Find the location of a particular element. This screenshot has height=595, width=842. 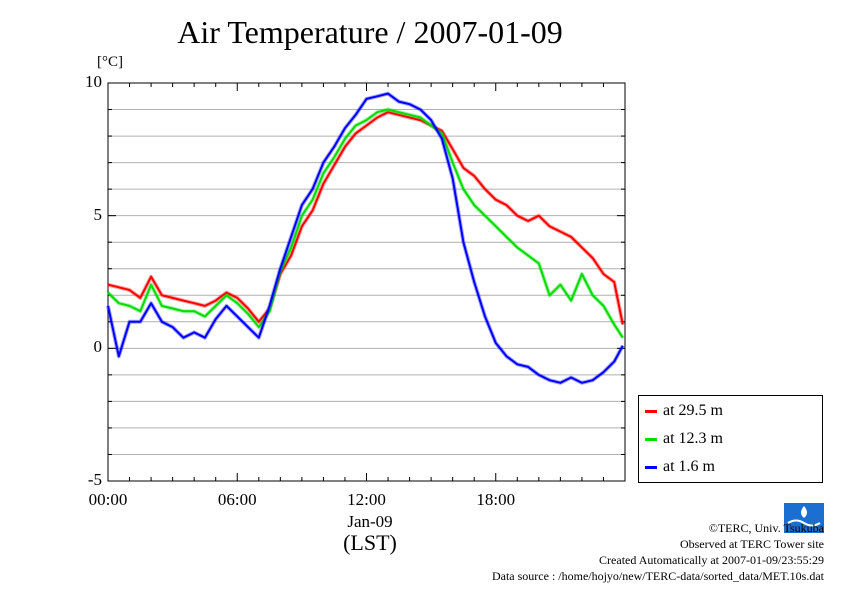

x-tick-label: 06:00 is located at coordinates (237, 499).